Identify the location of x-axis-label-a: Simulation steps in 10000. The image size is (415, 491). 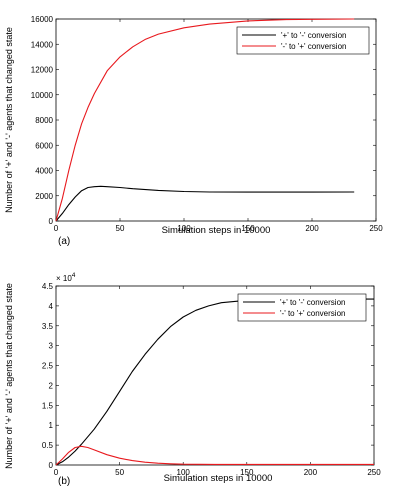
(216, 230).